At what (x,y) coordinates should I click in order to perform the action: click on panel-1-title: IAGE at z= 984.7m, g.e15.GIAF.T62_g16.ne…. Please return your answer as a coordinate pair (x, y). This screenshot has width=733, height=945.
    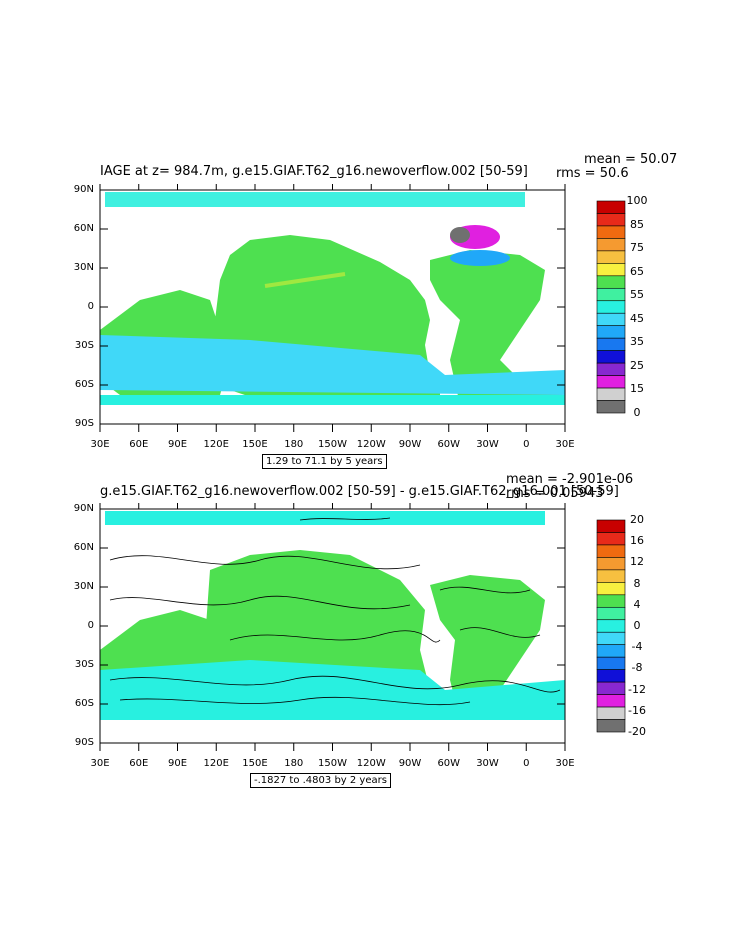
    Looking at the image, I should click on (314, 171).